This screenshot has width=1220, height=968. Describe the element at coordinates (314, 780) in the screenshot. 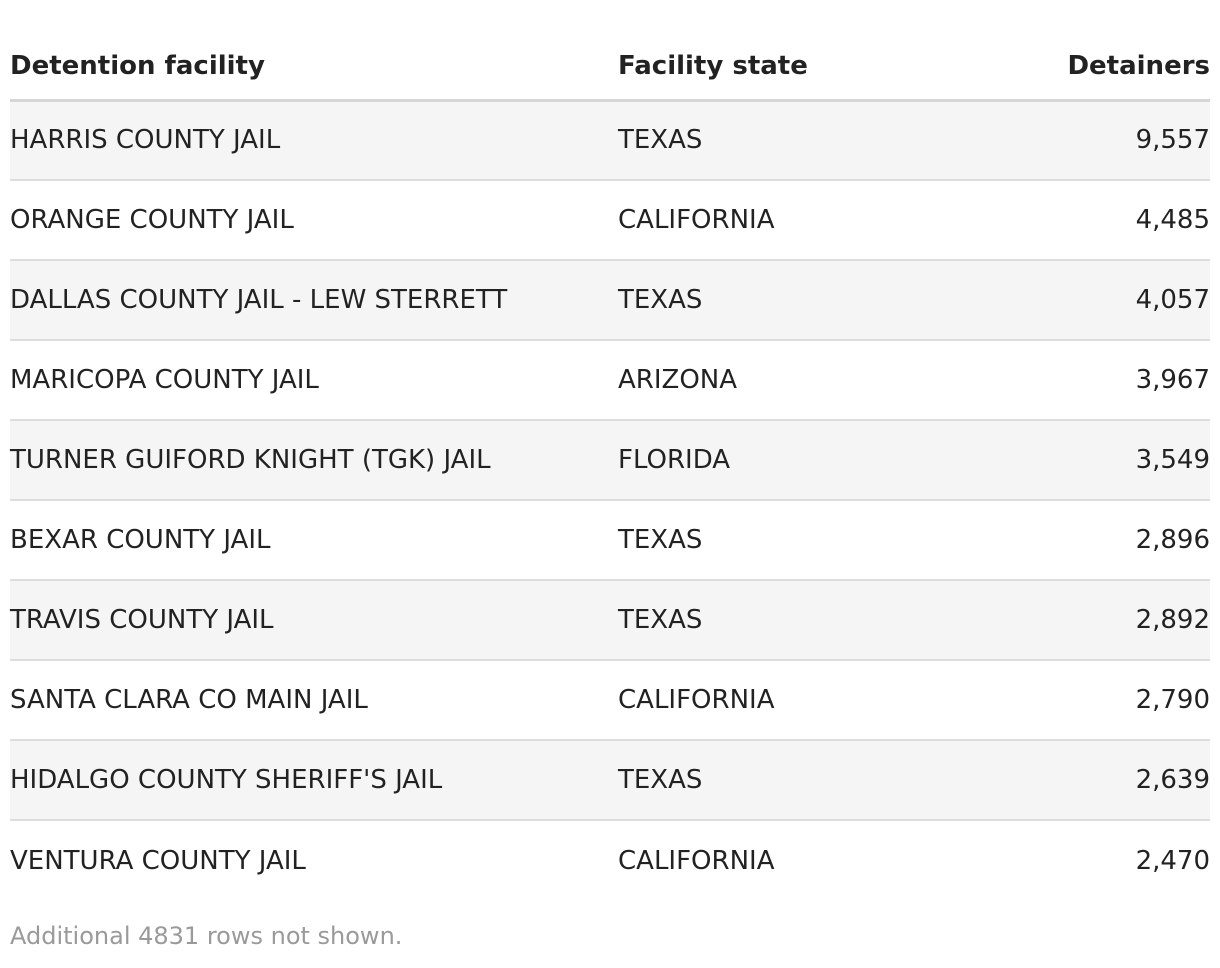

I see `facility-cell: HIDALGO COUNTY SHERIFF'S JAIL` at that location.